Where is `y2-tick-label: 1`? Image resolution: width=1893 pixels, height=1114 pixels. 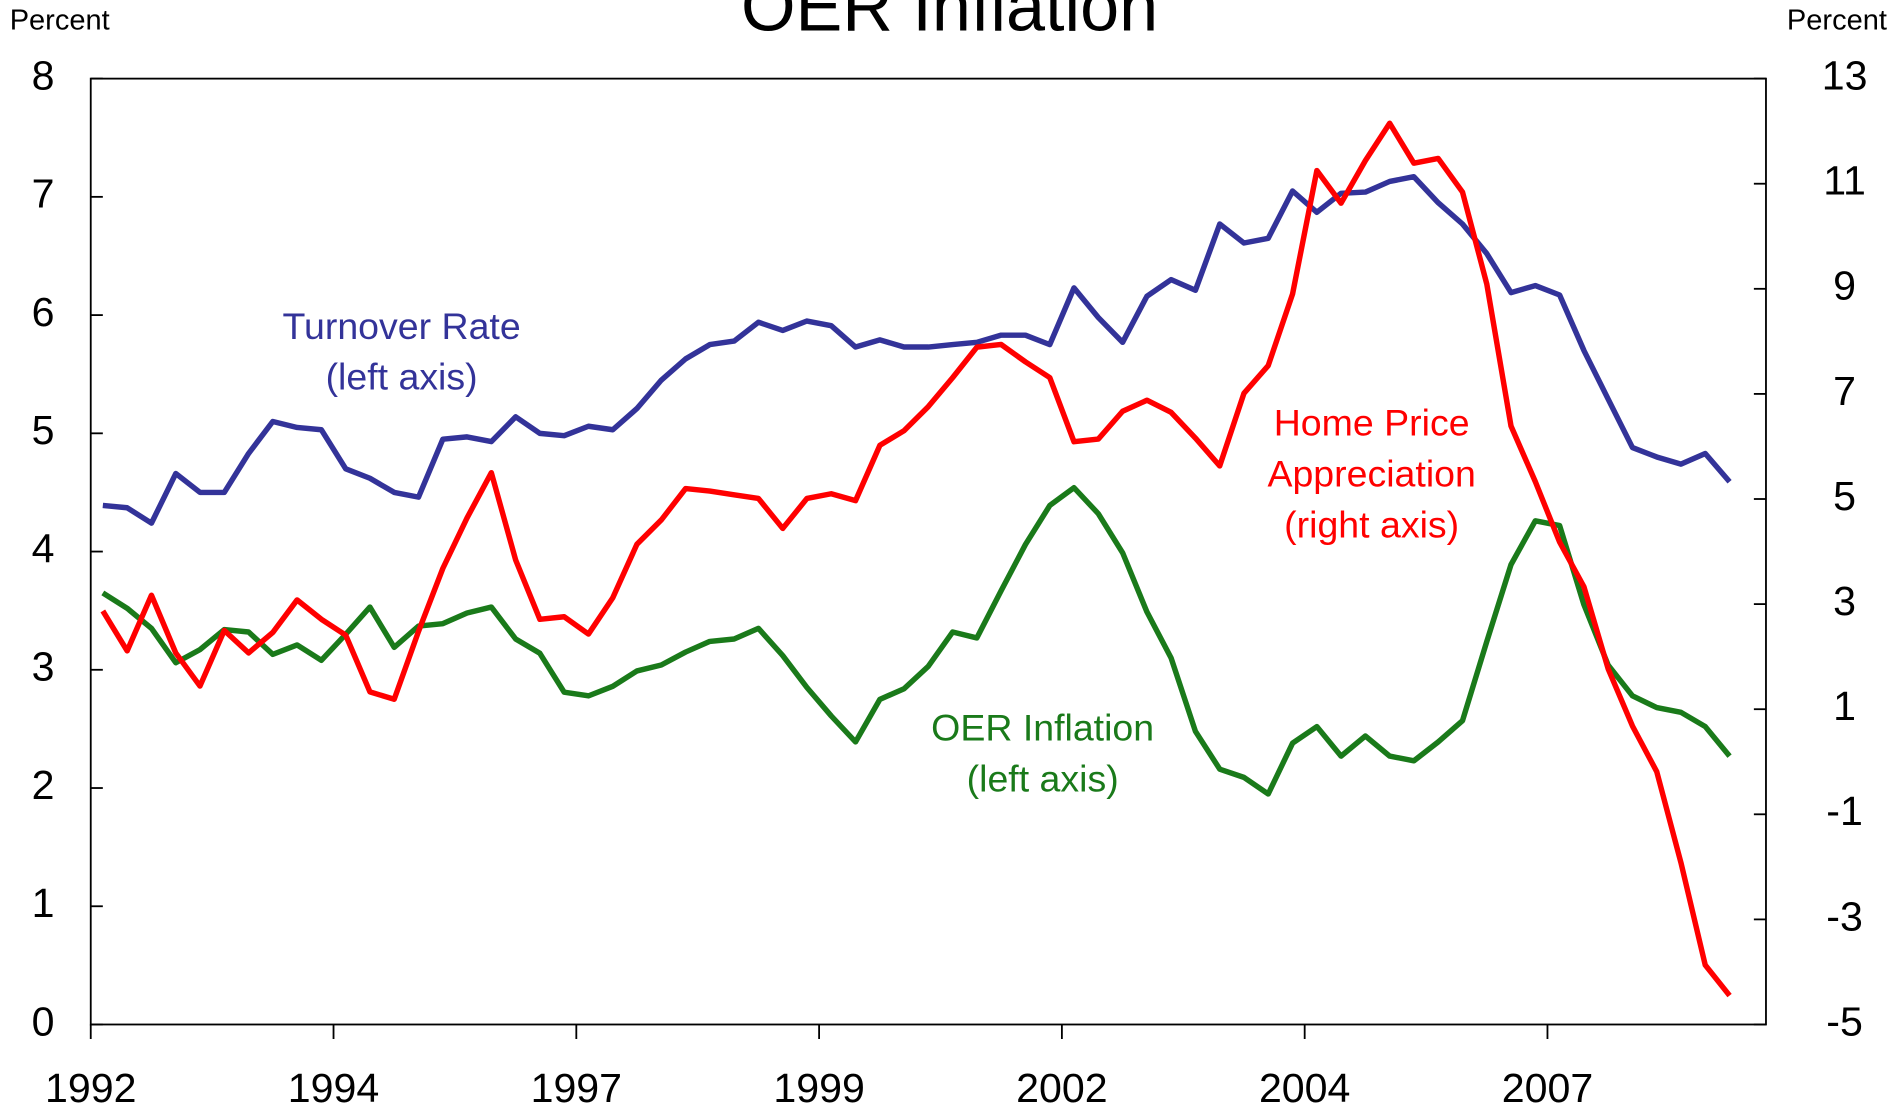
y2-tick-label: 1 is located at coordinates (1844, 706).